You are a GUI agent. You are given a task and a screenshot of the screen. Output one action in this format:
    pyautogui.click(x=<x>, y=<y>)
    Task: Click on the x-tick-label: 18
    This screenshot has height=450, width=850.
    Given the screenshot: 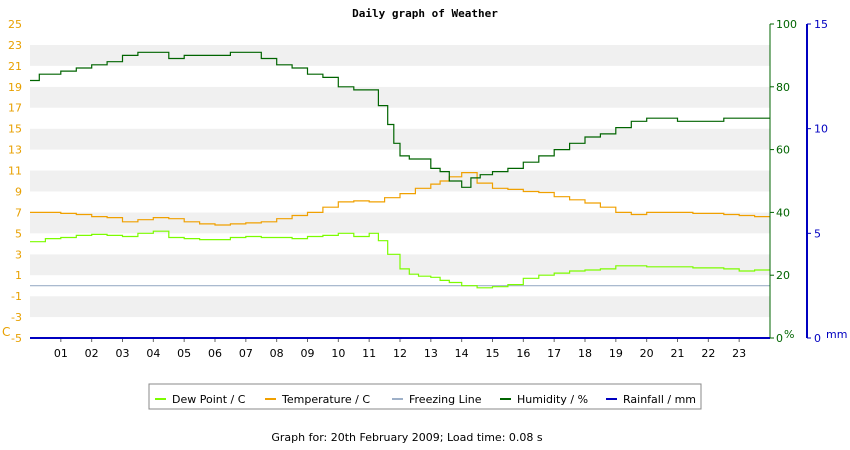 What is the action you would take?
    pyautogui.click(x=585, y=353)
    